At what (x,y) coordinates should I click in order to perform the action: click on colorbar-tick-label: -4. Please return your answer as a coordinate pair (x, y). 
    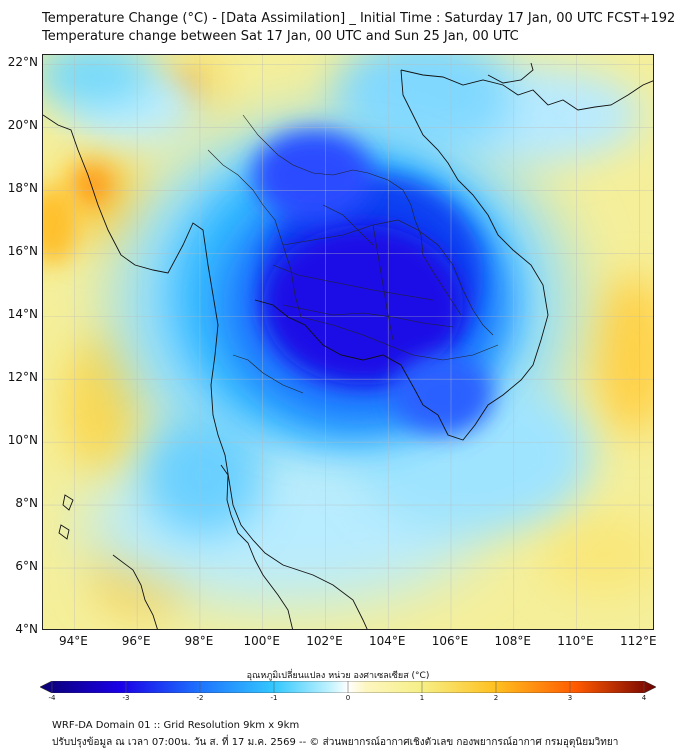
    Looking at the image, I should click on (52, 698).